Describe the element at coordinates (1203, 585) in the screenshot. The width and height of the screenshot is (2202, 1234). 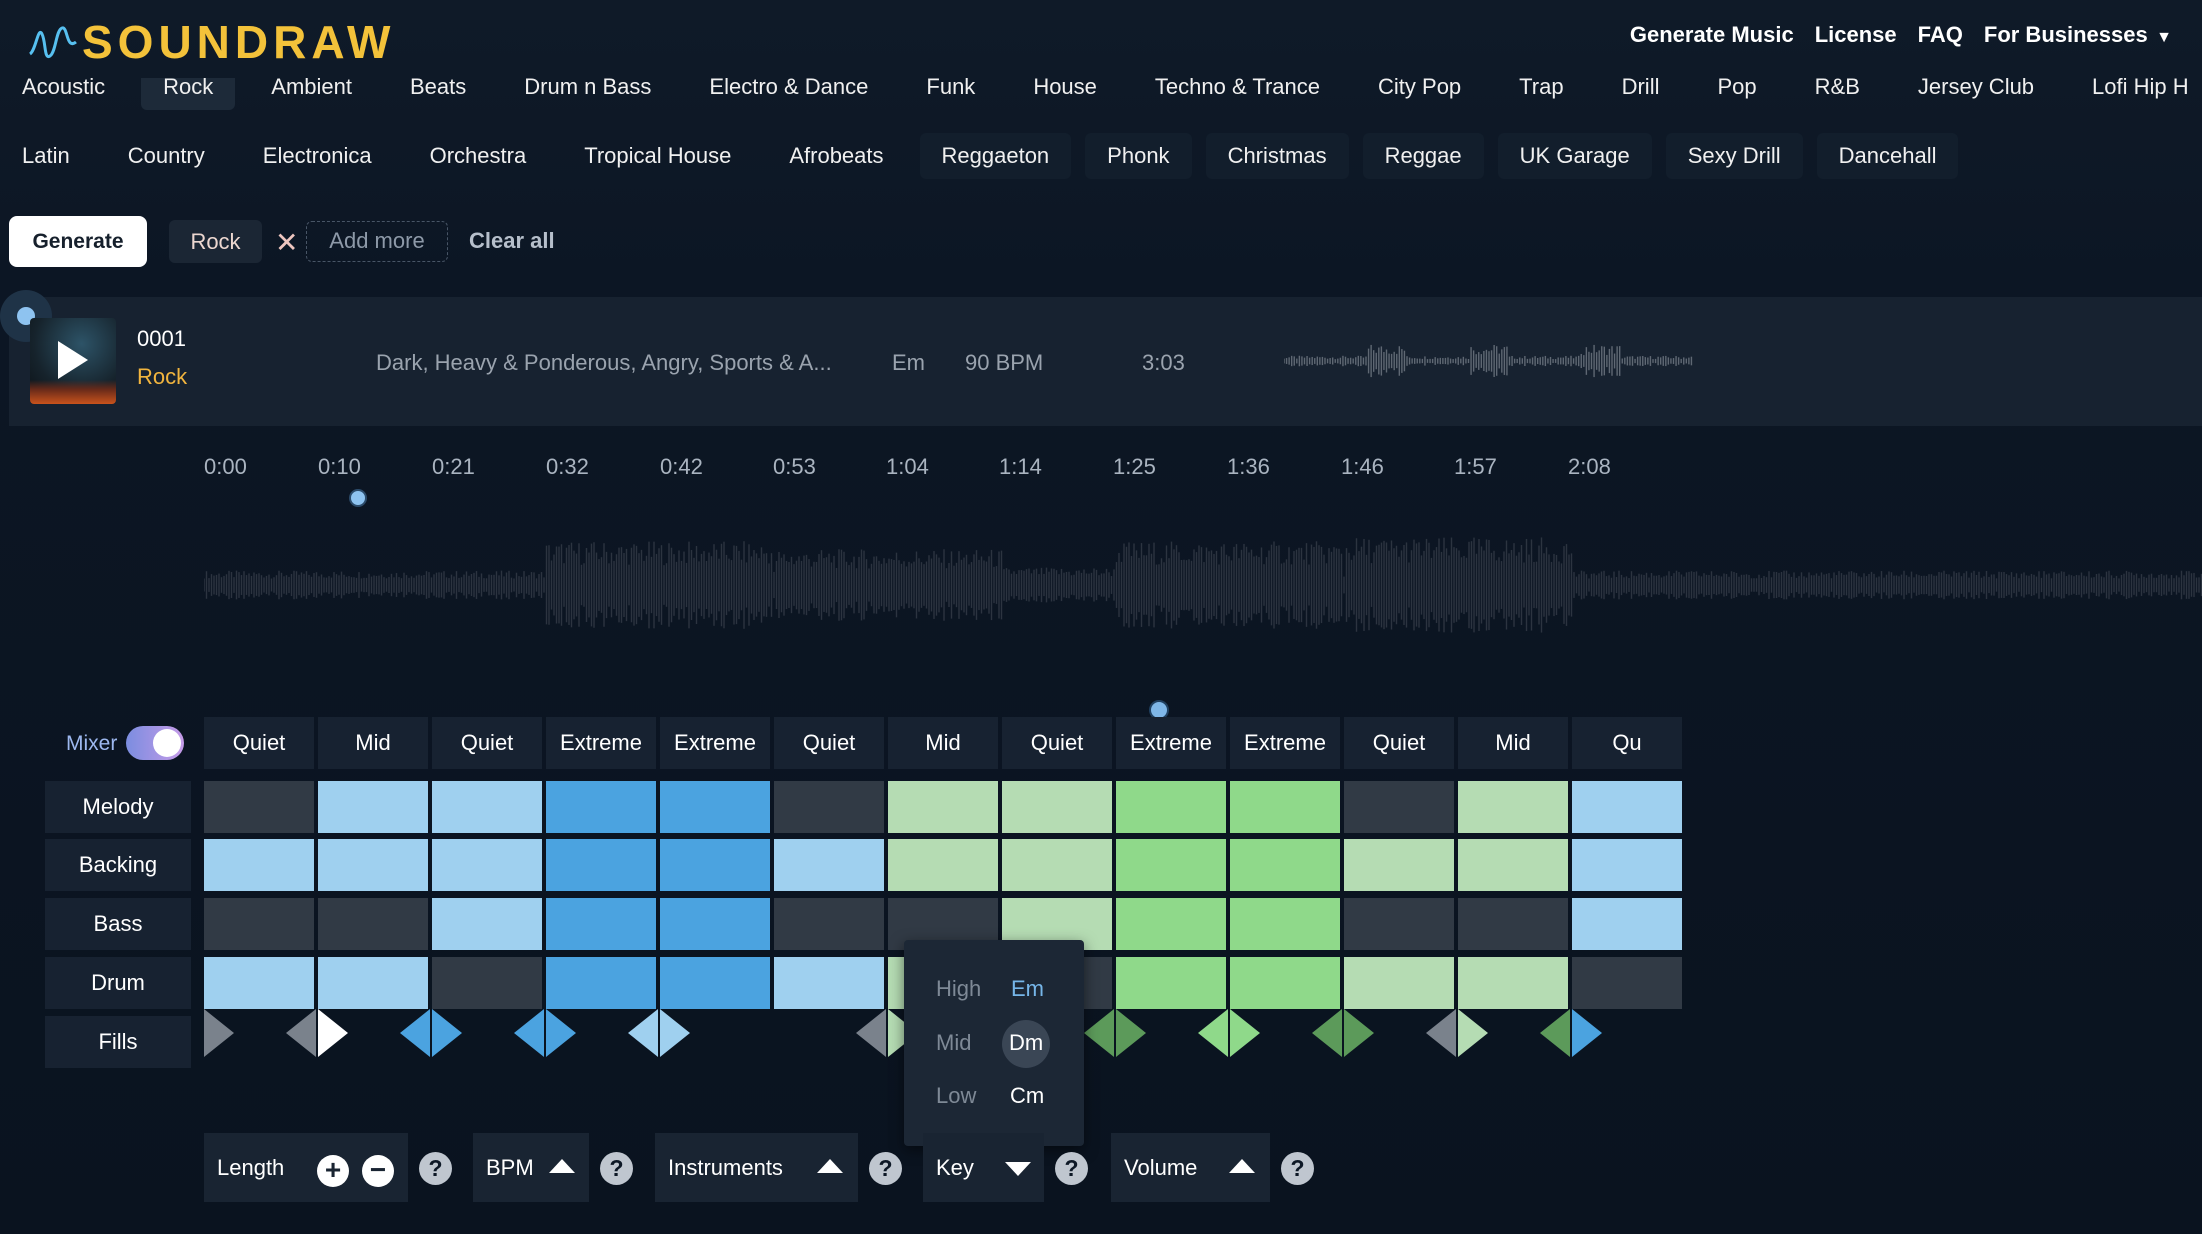
I see `main-waveform` at that location.